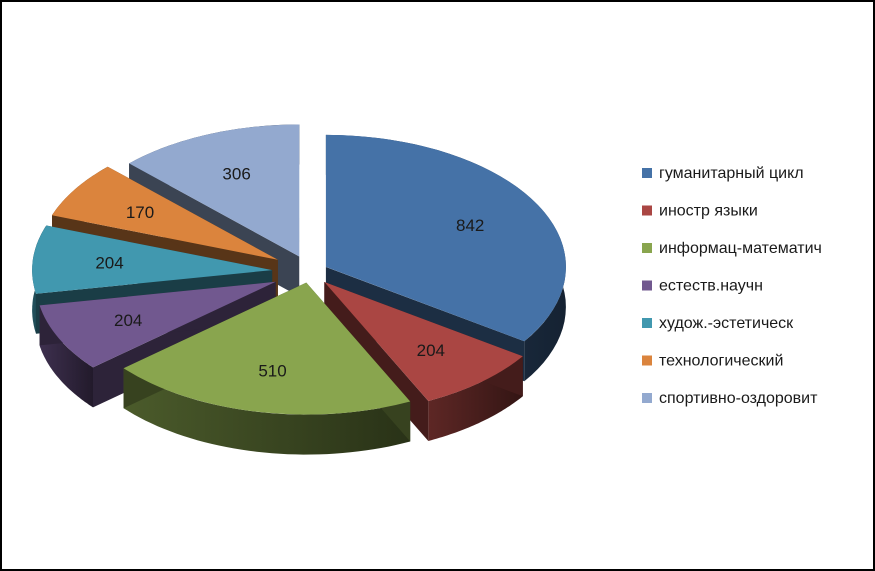  I want to click on legend-entry: технологический, so click(721, 361).